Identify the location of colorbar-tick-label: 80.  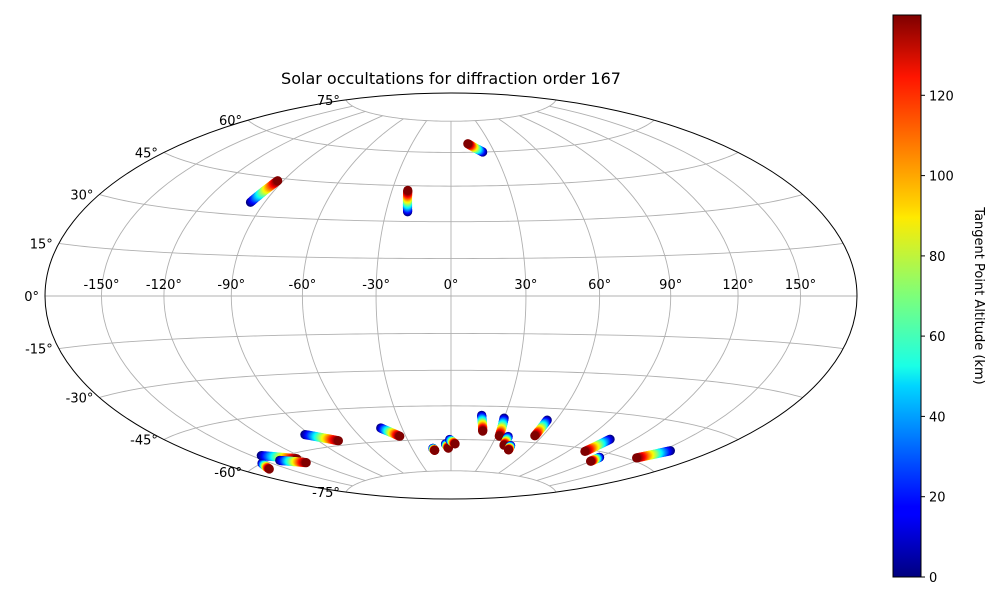
(937, 257).